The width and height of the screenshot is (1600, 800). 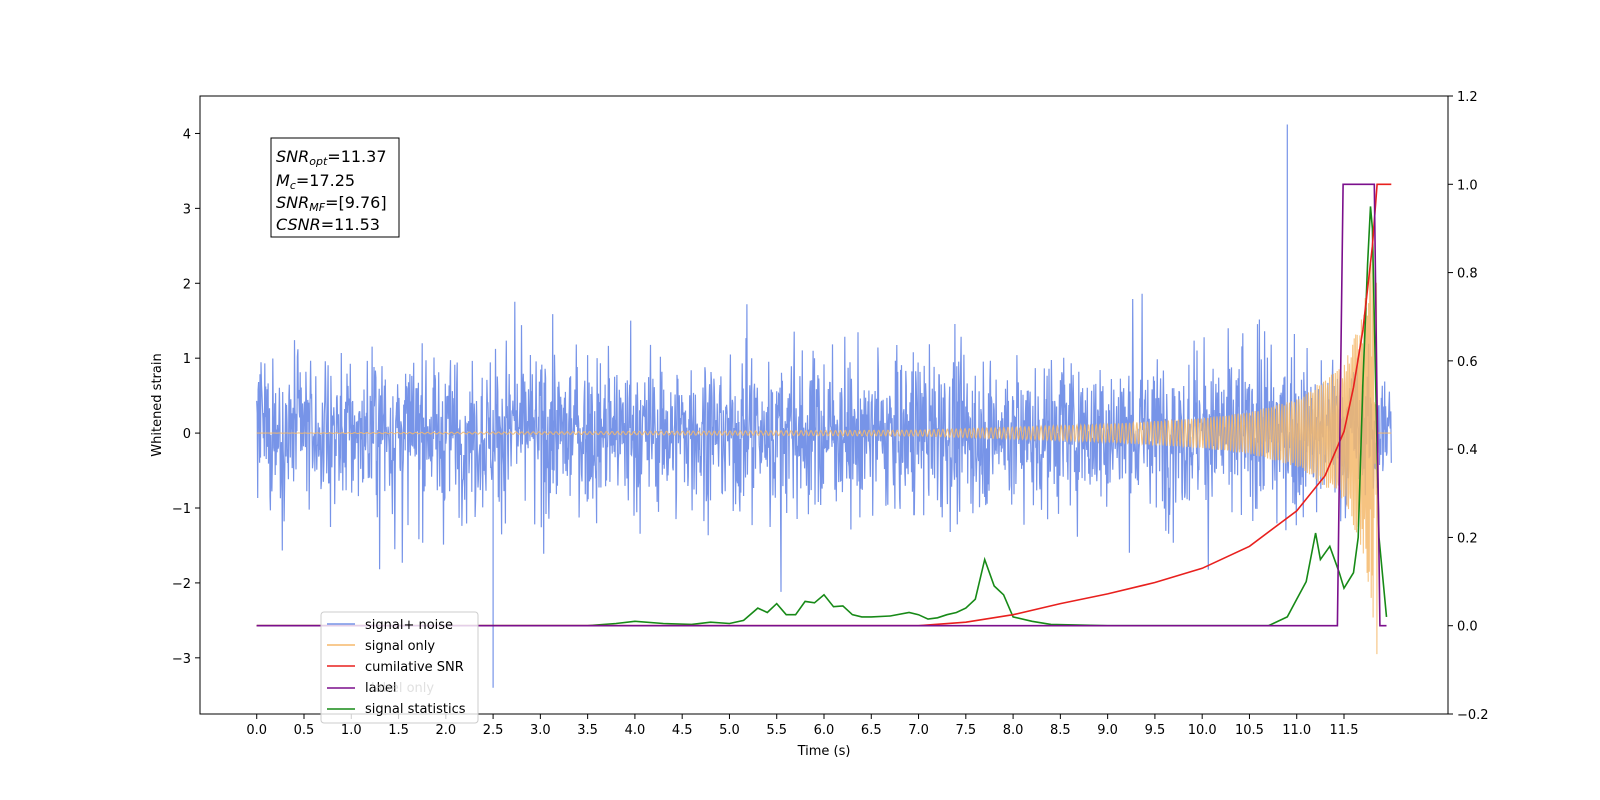 What do you see at coordinates (400, 646) in the screenshot?
I see `legend-label-signal-only: signal only` at bounding box center [400, 646].